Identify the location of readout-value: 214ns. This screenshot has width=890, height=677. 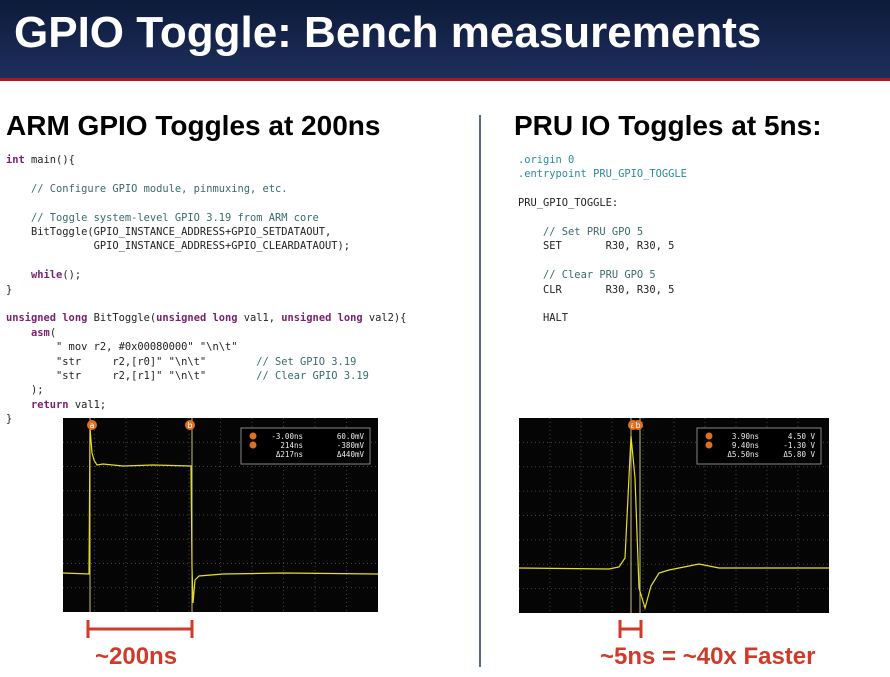
(291, 445).